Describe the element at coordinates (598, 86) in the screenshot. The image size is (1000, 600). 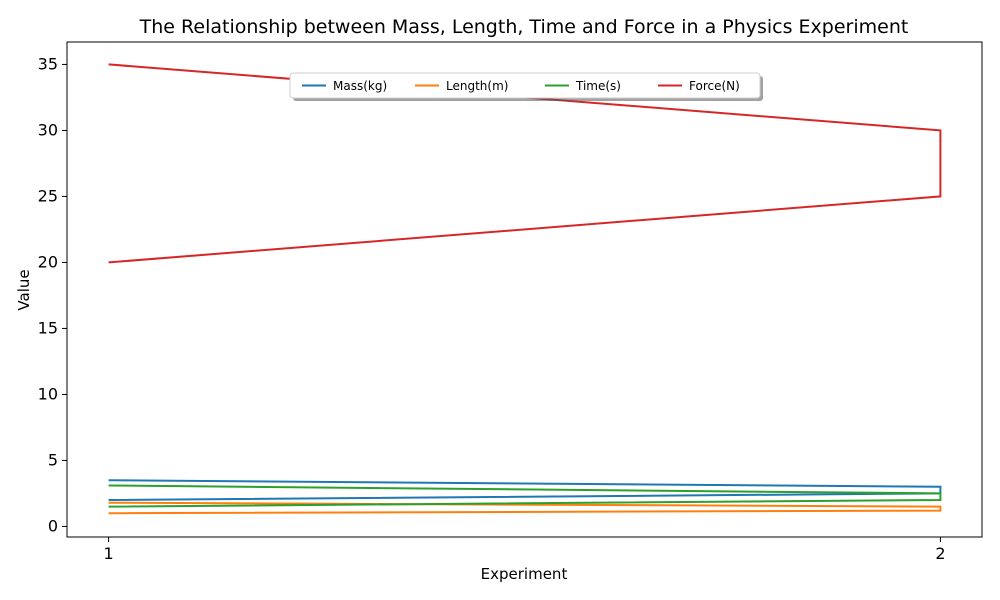
I see `legend-label: Time(s)` at that location.